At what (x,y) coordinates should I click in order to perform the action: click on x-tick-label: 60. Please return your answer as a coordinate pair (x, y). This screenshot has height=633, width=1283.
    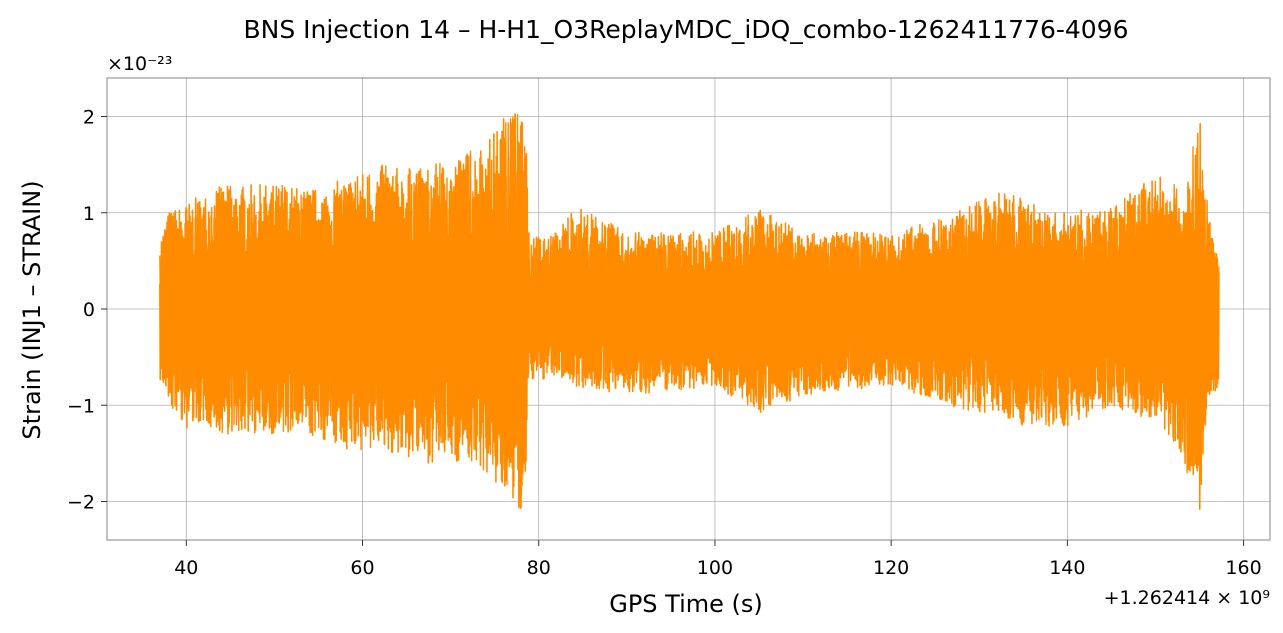
    Looking at the image, I should click on (362, 568).